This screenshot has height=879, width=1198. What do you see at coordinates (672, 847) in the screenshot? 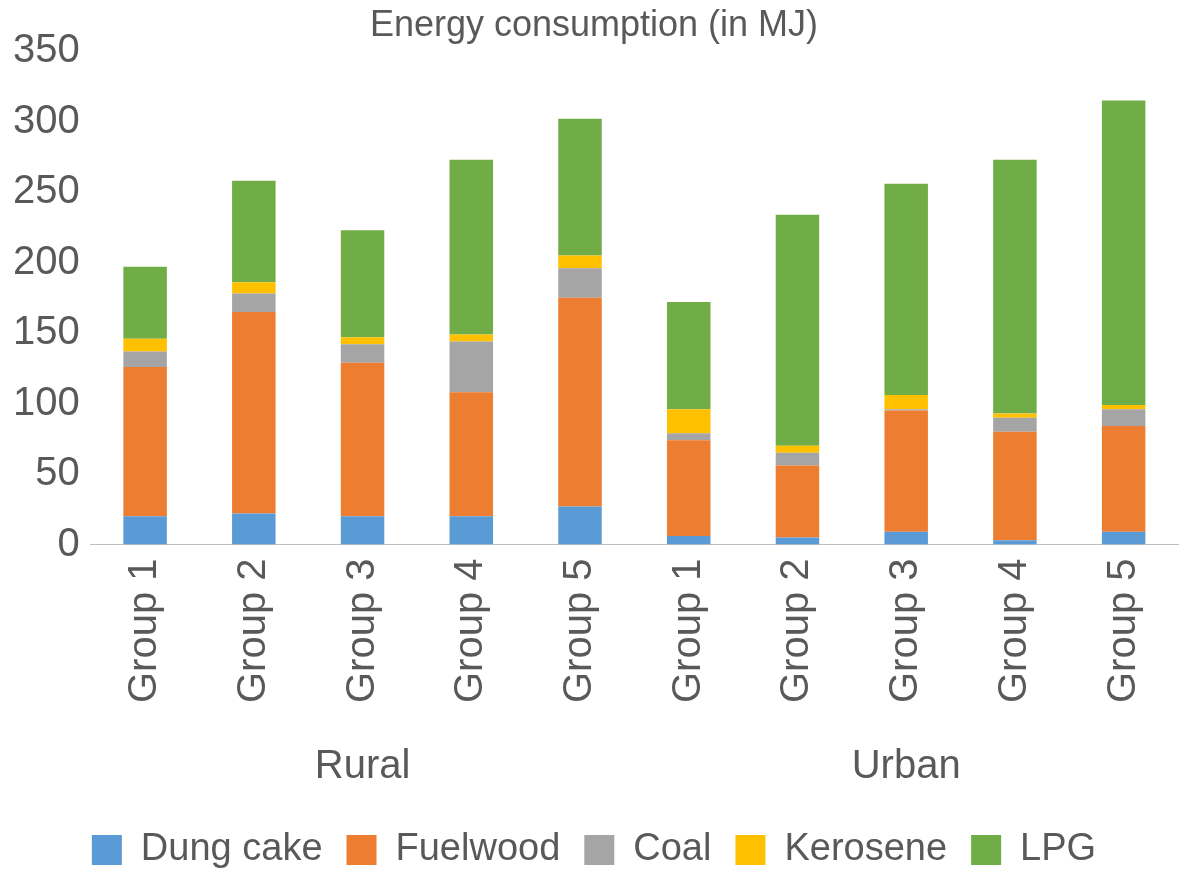
I see `legend-label: Coal` at bounding box center [672, 847].